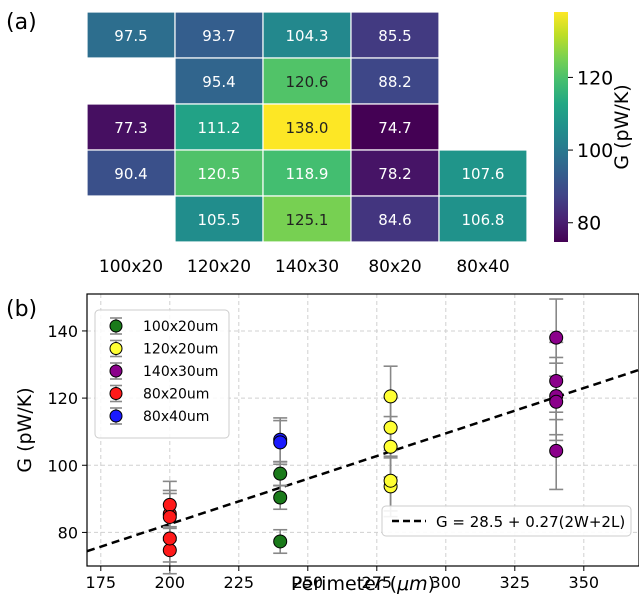  Describe the element at coordinates (101, 582) in the screenshot. I see `x-tick-label: 175` at that location.